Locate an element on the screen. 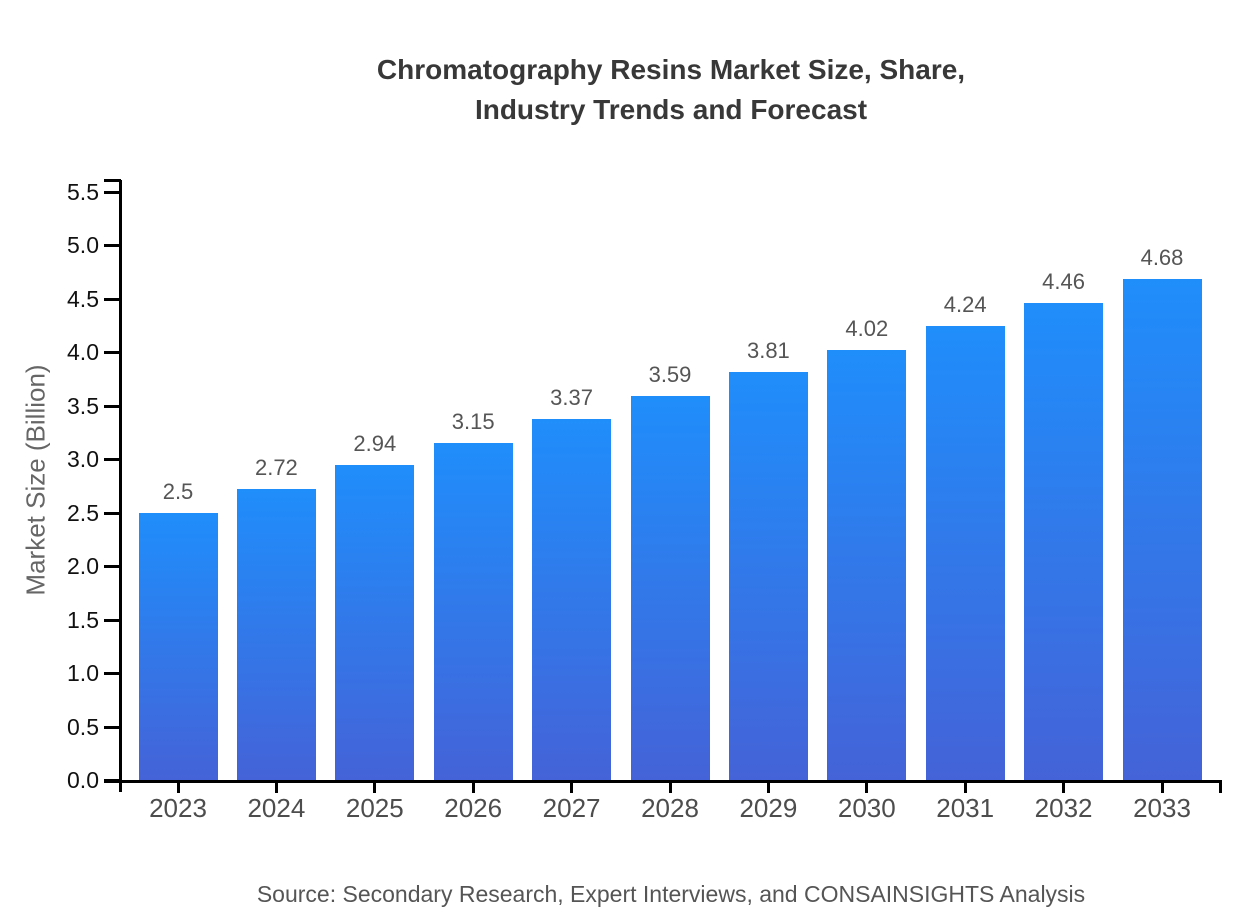 The image size is (1260, 920). y-tick-label: 5.0 is located at coordinates (83, 245).